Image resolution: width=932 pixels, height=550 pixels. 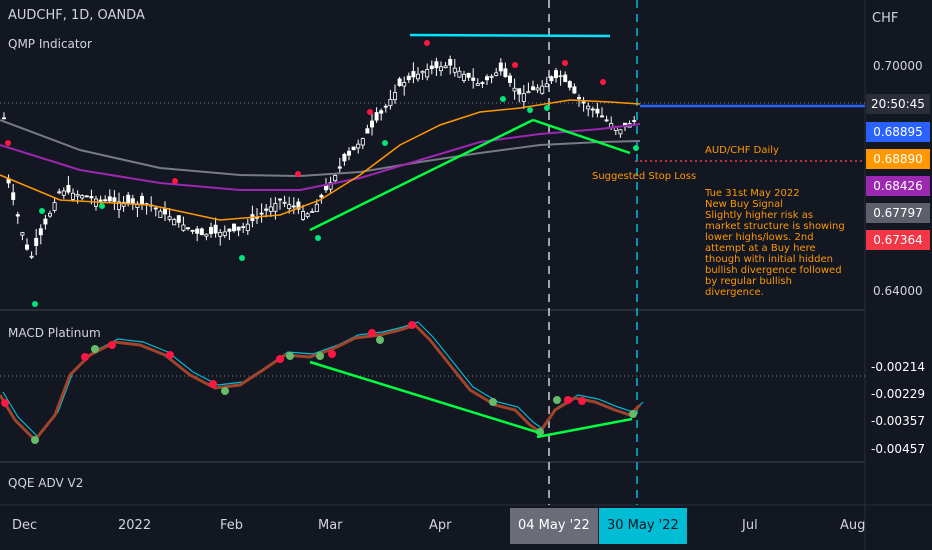 I want to click on currency-label: CHF, so click(x=885, y=18).